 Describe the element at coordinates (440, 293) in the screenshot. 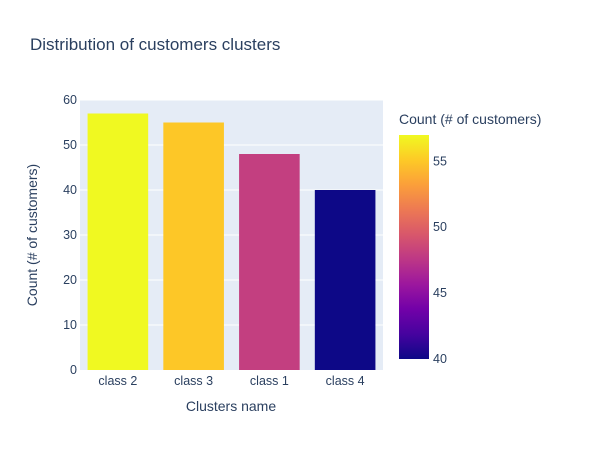

I see `colorbar-tick-label: 45` at that location.